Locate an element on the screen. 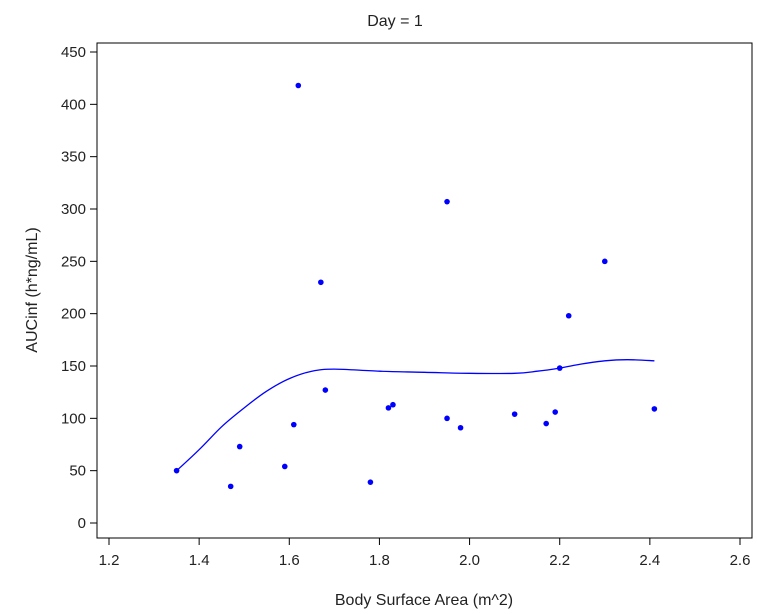  x-tick-label: 2.2 is located at coordinates (559, 560).